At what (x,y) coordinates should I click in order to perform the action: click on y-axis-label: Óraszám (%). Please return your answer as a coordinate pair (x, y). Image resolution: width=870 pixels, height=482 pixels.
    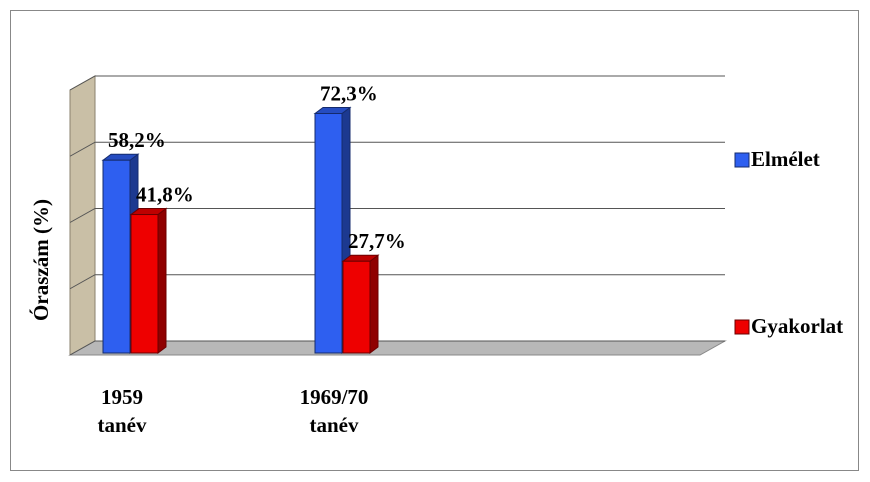
    Looking at the image, I should click on (41, 260).